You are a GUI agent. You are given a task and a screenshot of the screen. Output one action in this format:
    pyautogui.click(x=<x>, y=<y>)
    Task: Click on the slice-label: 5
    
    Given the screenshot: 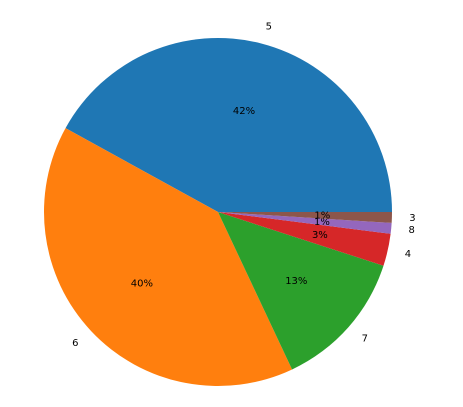 What is the action you would take?
    pyautogui.click(x=269, y=27)
    